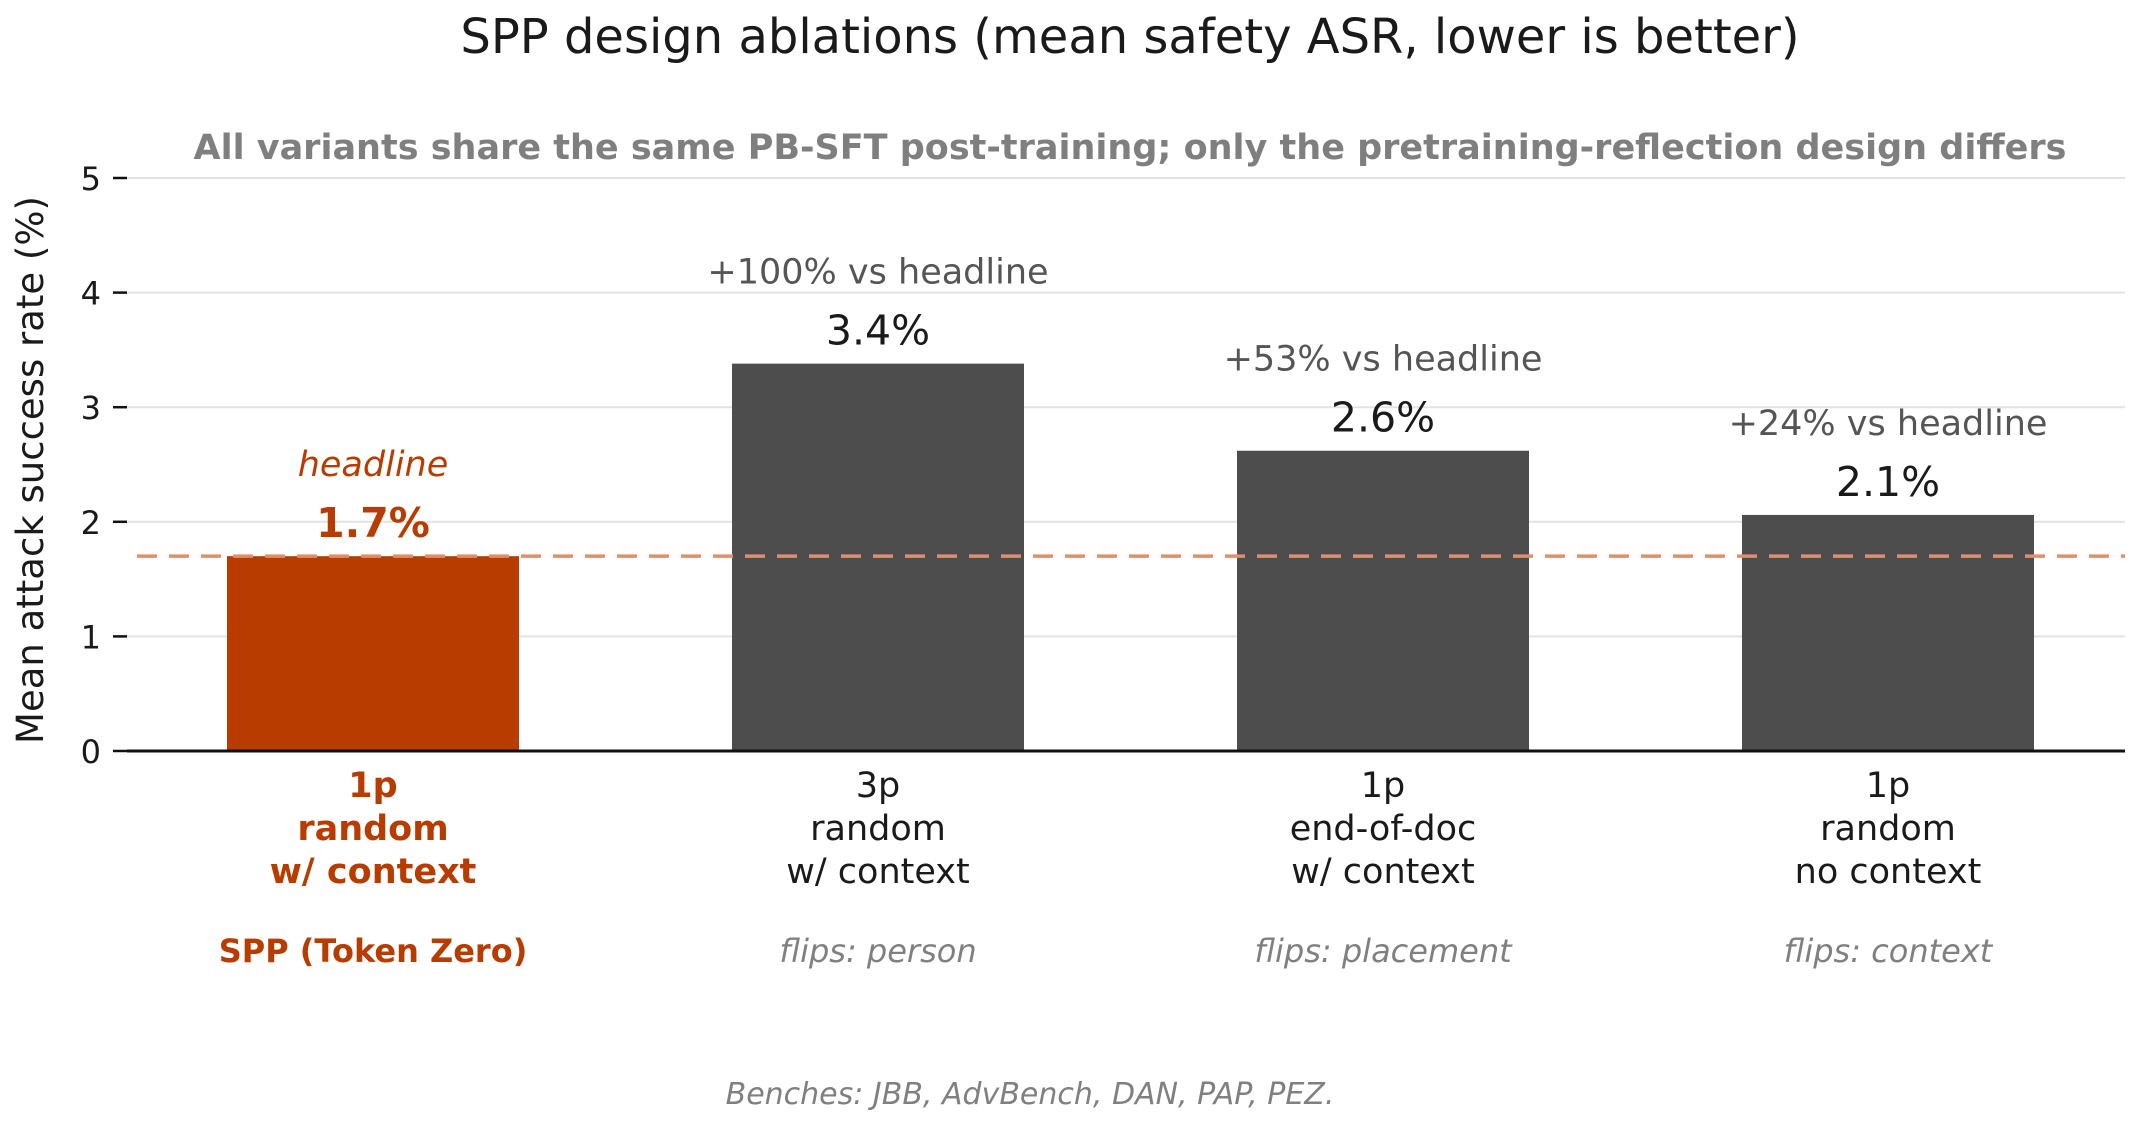 The width and height of the screenshot is (2131, 1122). I want to click on y-tick-label: 4, so click(91, 294).